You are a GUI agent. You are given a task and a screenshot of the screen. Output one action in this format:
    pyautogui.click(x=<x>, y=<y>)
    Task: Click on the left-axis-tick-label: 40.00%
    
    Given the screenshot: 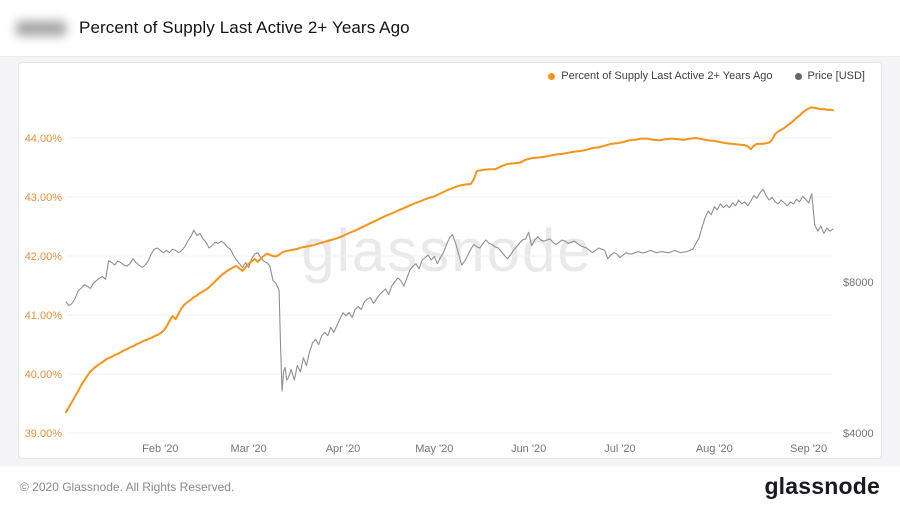 What is the action you would take?
    pyautogui.click(x=44, y=375)
    